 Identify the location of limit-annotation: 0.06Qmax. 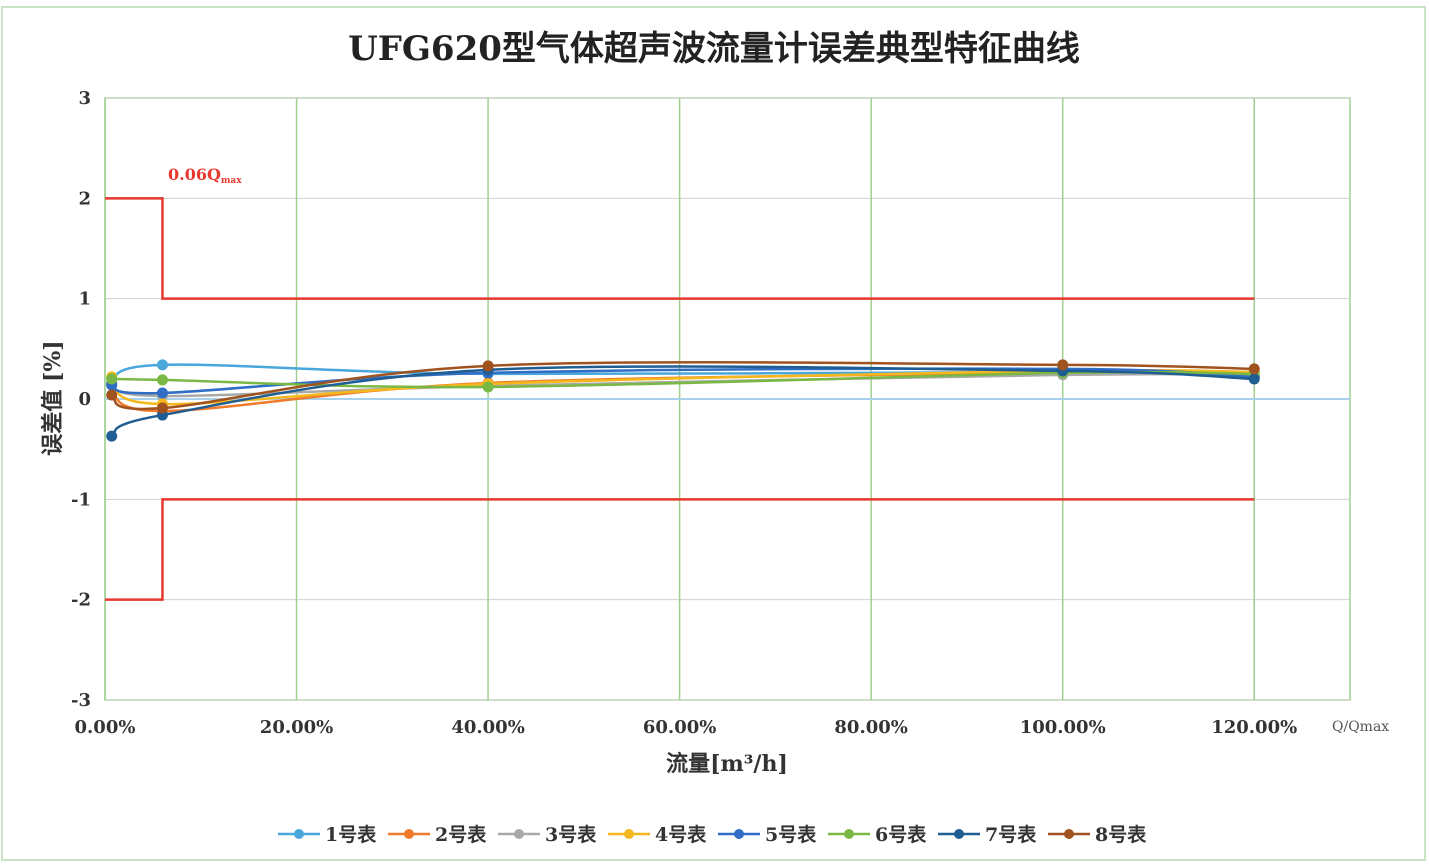
(205, 175).